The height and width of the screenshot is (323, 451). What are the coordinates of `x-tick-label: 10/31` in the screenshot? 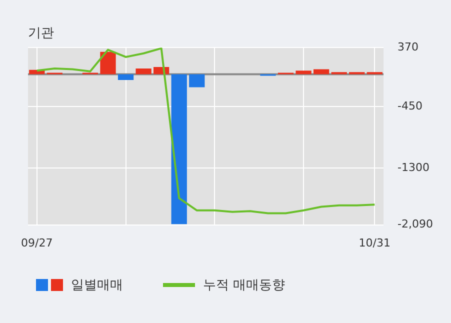 It's located at (374, 243).